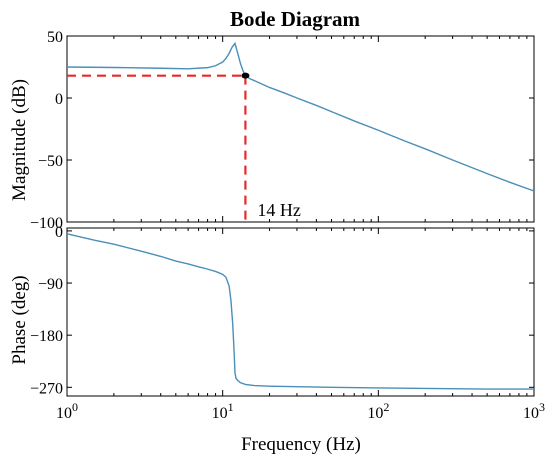 Image resolution: width=550 pixels, height=464 pixels. What do you see at coordinates (534, 411) in the screenshot?
I see `frequency-tick-label: 10³` at bounding box center [534, 411].